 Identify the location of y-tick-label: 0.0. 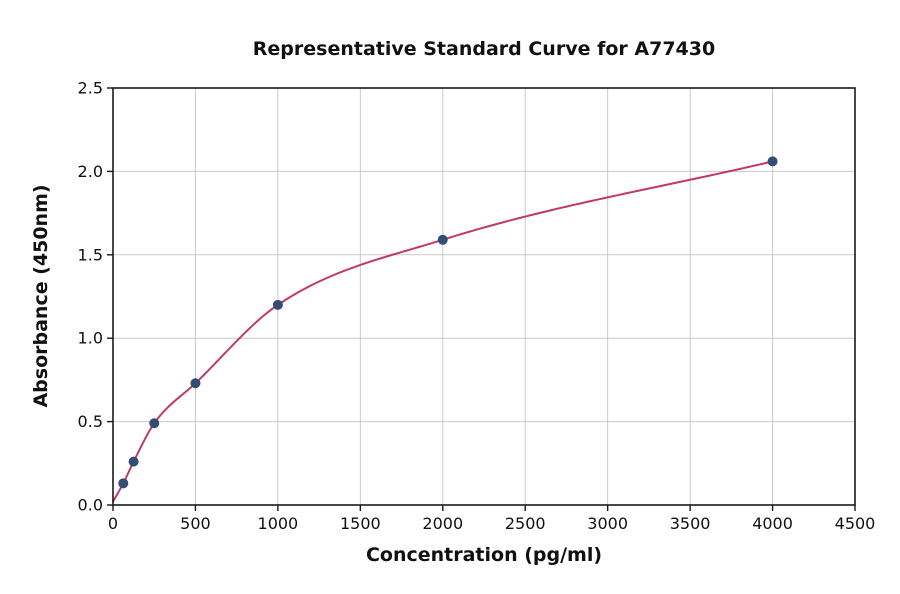
(90, 505).